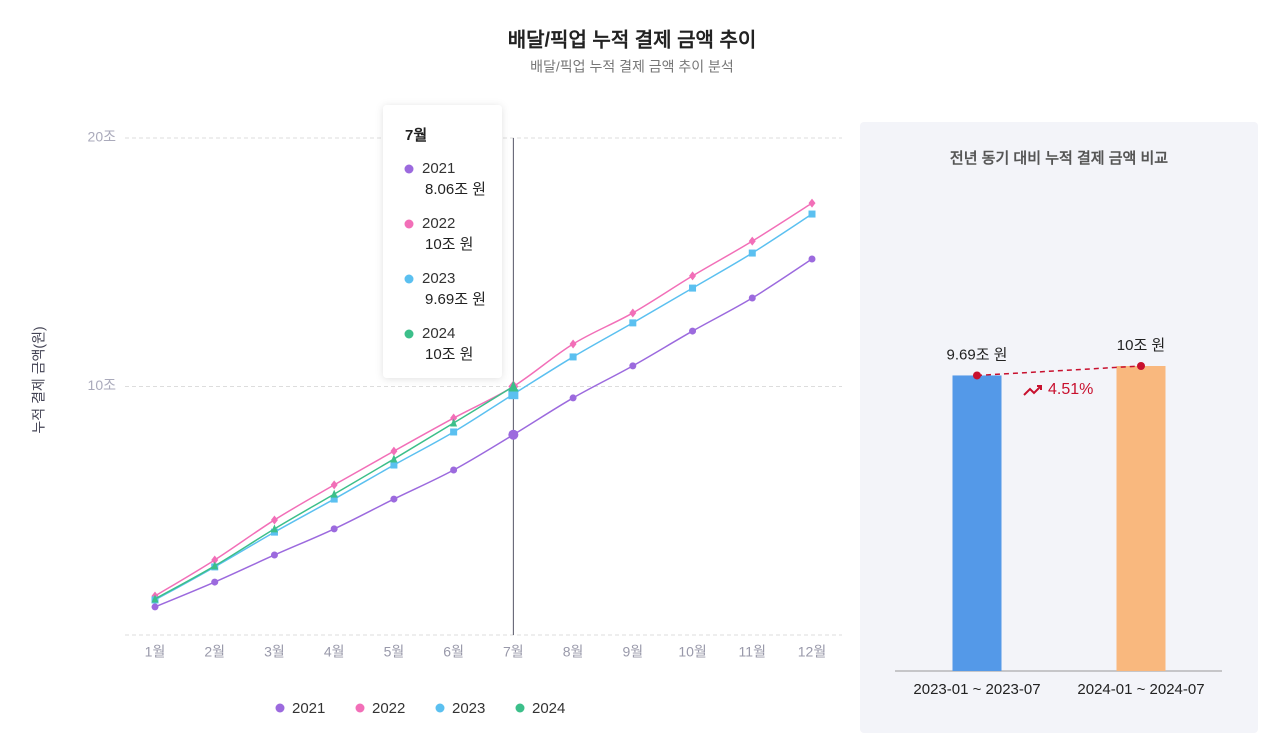 This screenshot has height=742, width=1280. Describe the element at coordinates (1059, 371) in the screenshot. I see `trend-line` at that location.